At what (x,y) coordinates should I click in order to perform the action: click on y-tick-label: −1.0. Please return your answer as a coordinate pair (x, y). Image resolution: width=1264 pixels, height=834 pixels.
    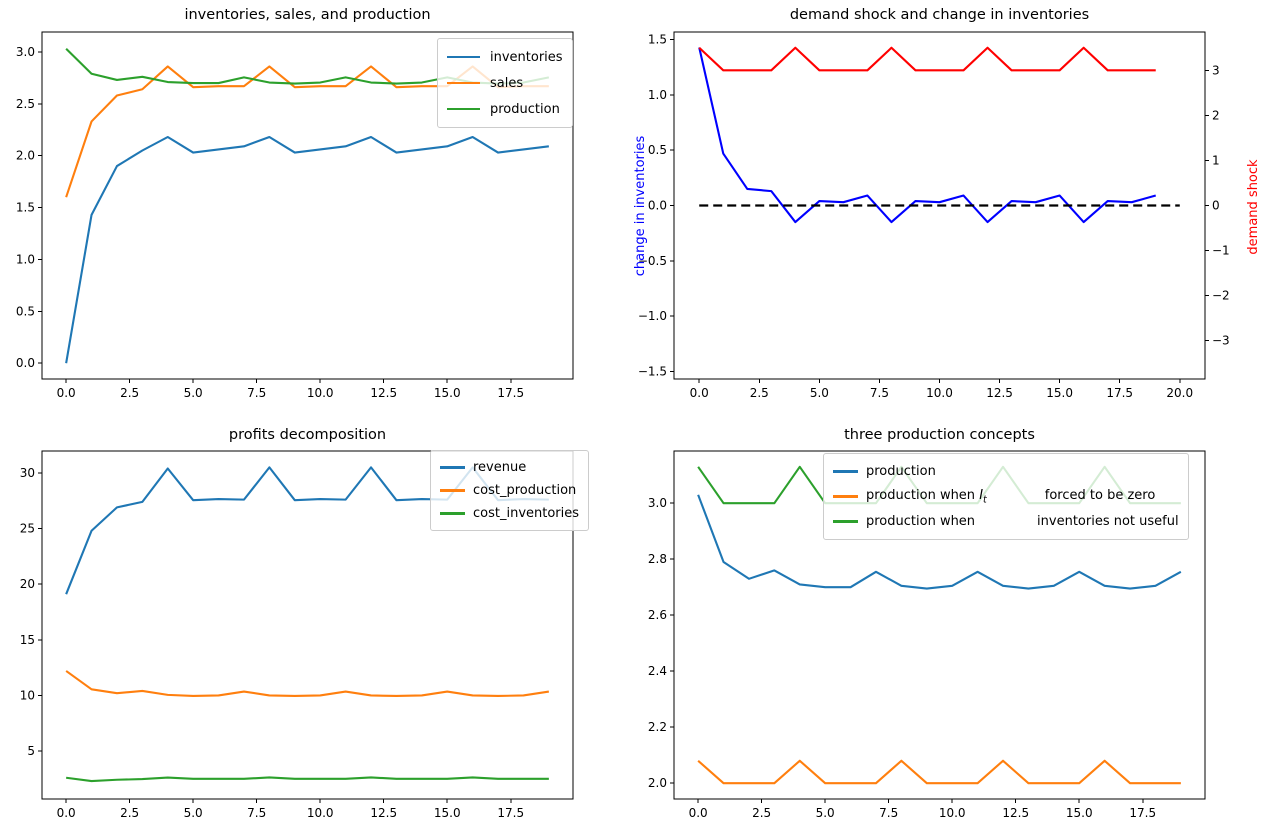
    Looking at the image, I should click on (652, 316).